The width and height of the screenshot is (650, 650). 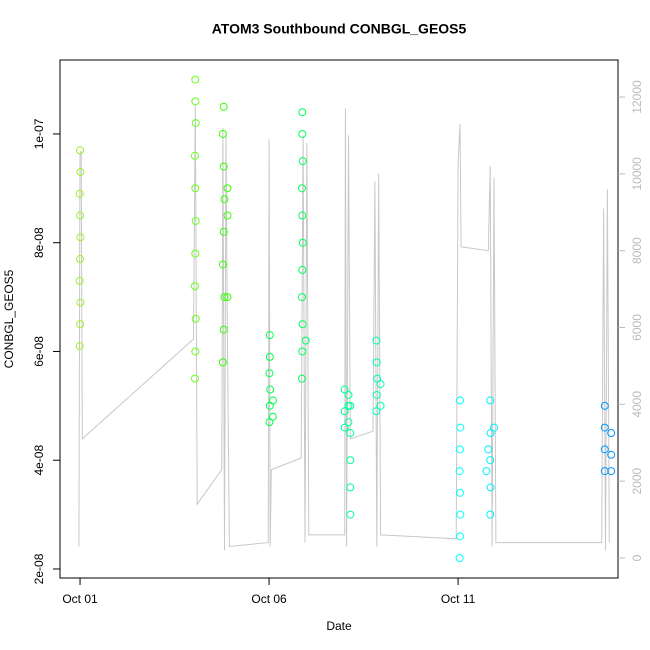 What do you see at coordinates (9, 318) in the screenshot?
I see `y-axis-label: CONBGL_GEOS5` at bounding box center [9, 318].